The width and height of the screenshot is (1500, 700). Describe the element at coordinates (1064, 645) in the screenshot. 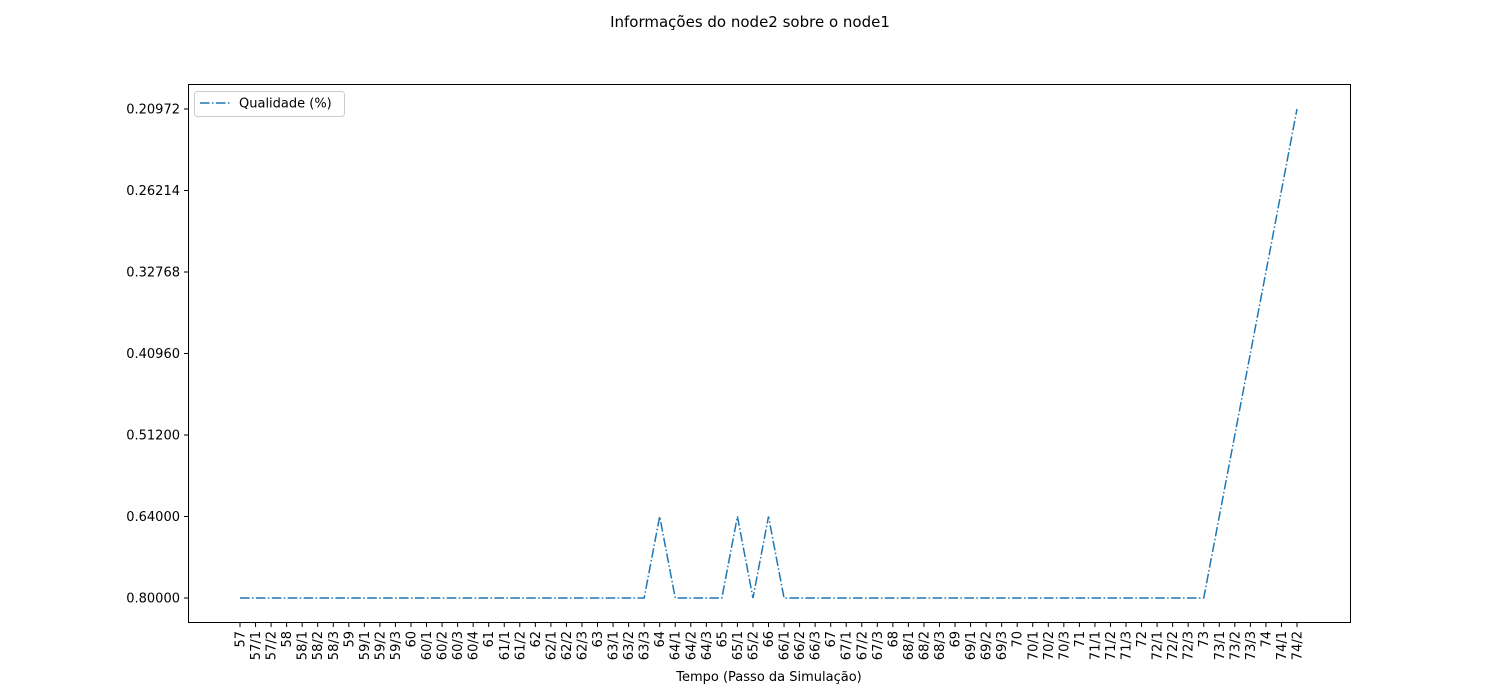

I see `x-tick-label: 70/3` at that location.